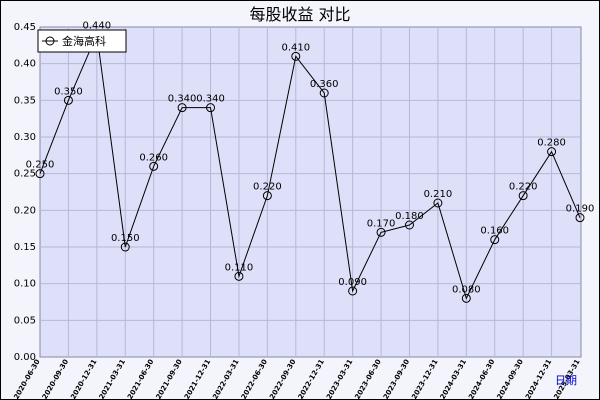 This screenshot has height=400, width=600. I want to click on y-tick-label: 0.30, so click(25, 137).